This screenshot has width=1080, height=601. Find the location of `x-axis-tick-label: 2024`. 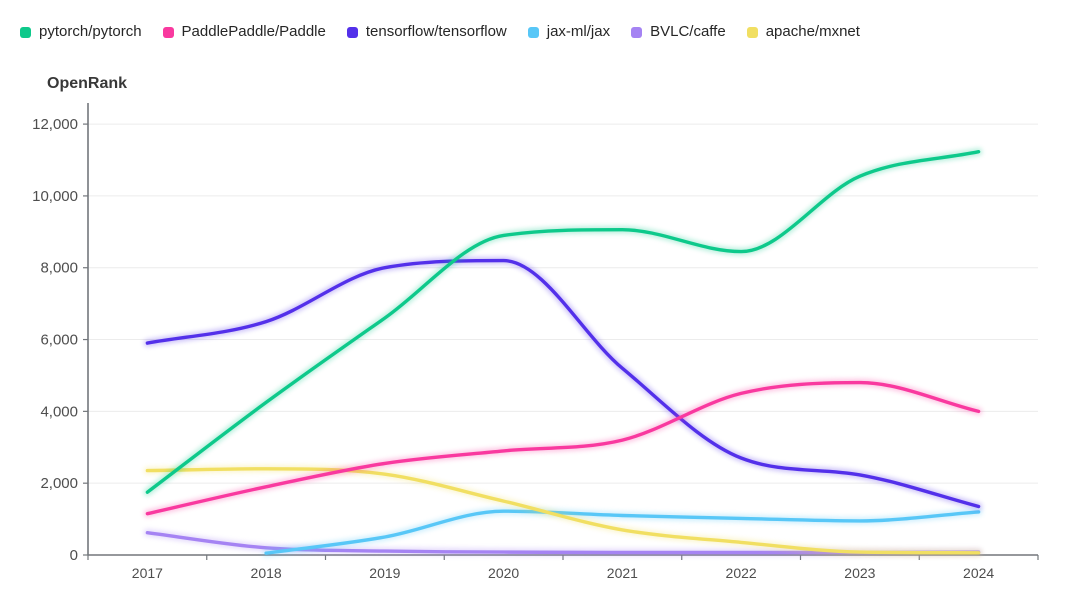

x-axis-tick-label: 2024 is located at coordinates (978, 573).